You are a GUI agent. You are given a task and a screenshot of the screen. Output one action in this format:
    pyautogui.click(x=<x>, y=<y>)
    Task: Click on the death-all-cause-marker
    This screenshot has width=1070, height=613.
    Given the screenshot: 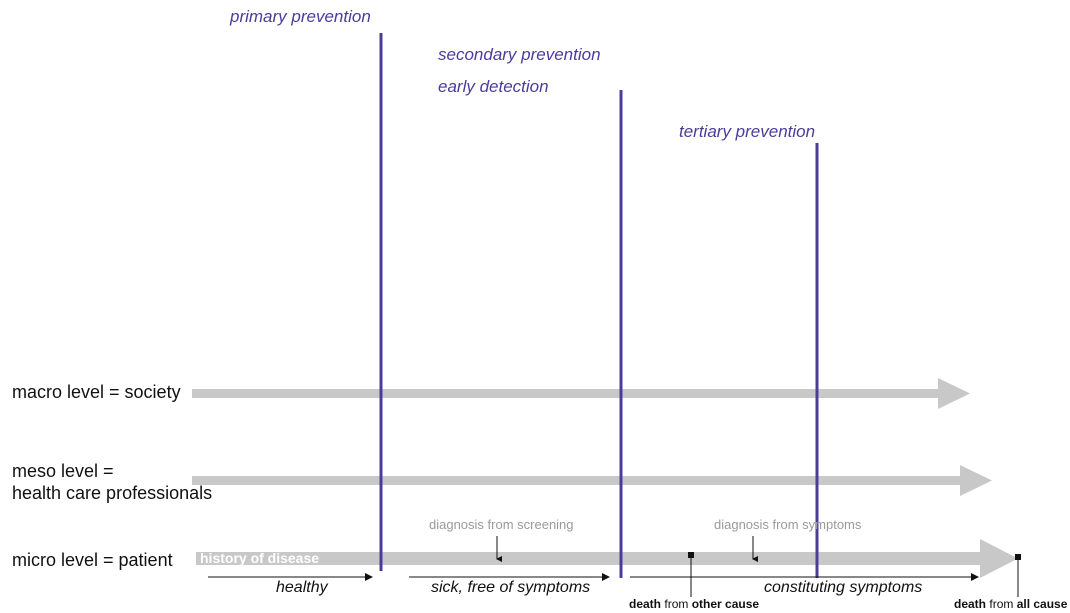 What is the action you would take?
    pyautogui.click(x=1018, y=575)
    